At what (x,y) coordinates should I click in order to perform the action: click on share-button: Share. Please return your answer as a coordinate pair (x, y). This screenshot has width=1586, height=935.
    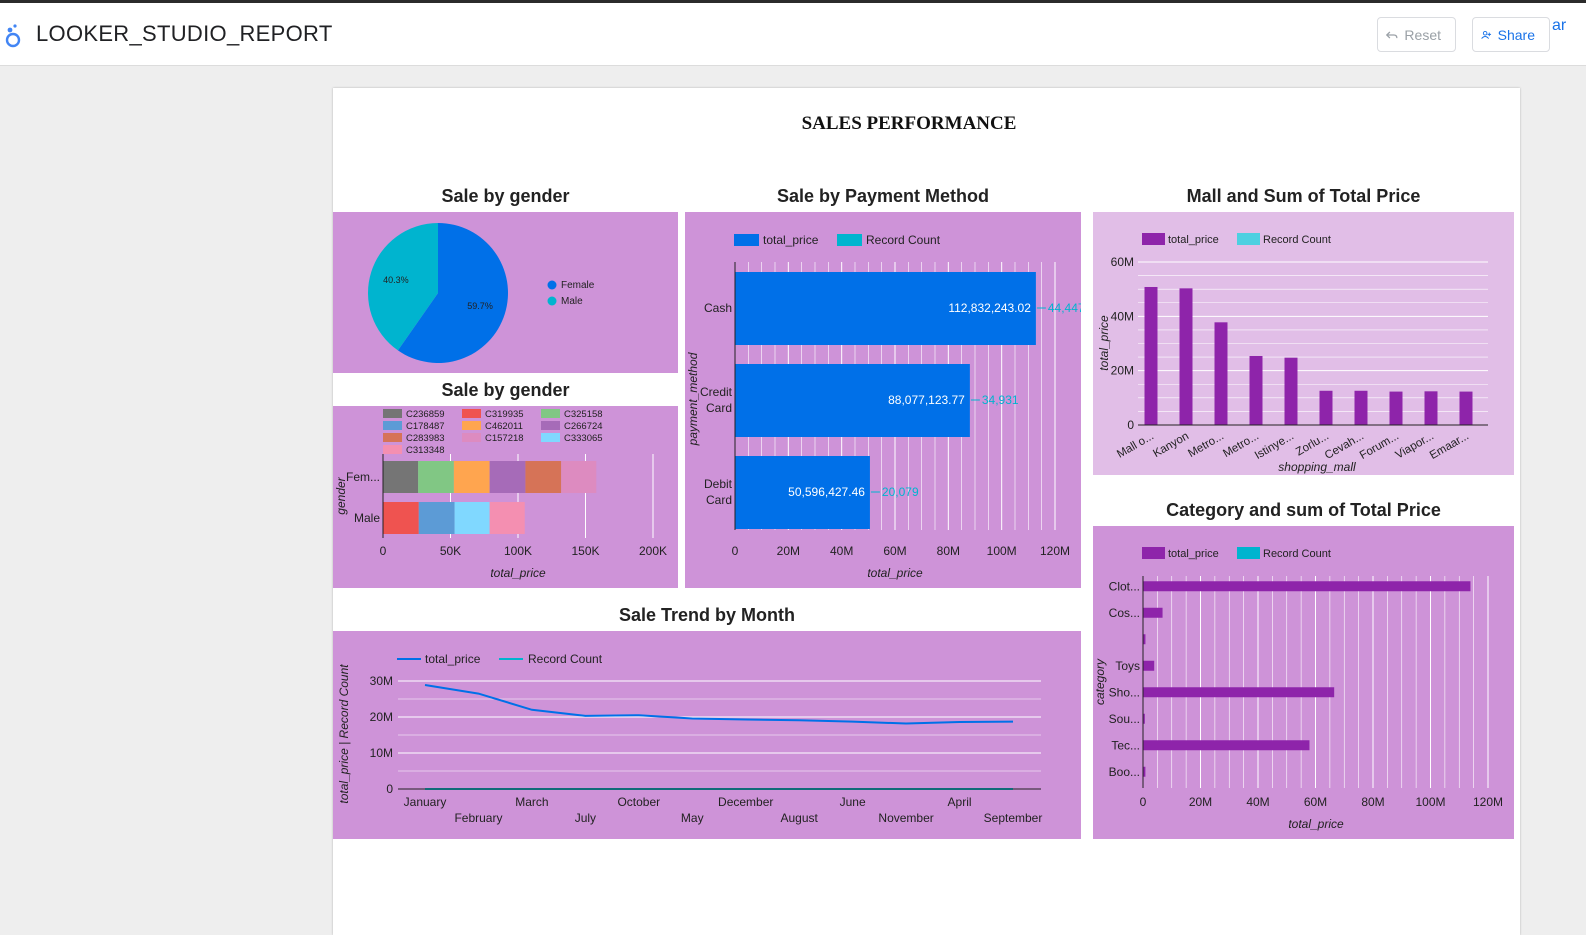
    Looking at the image, I should click on (1511, 34).